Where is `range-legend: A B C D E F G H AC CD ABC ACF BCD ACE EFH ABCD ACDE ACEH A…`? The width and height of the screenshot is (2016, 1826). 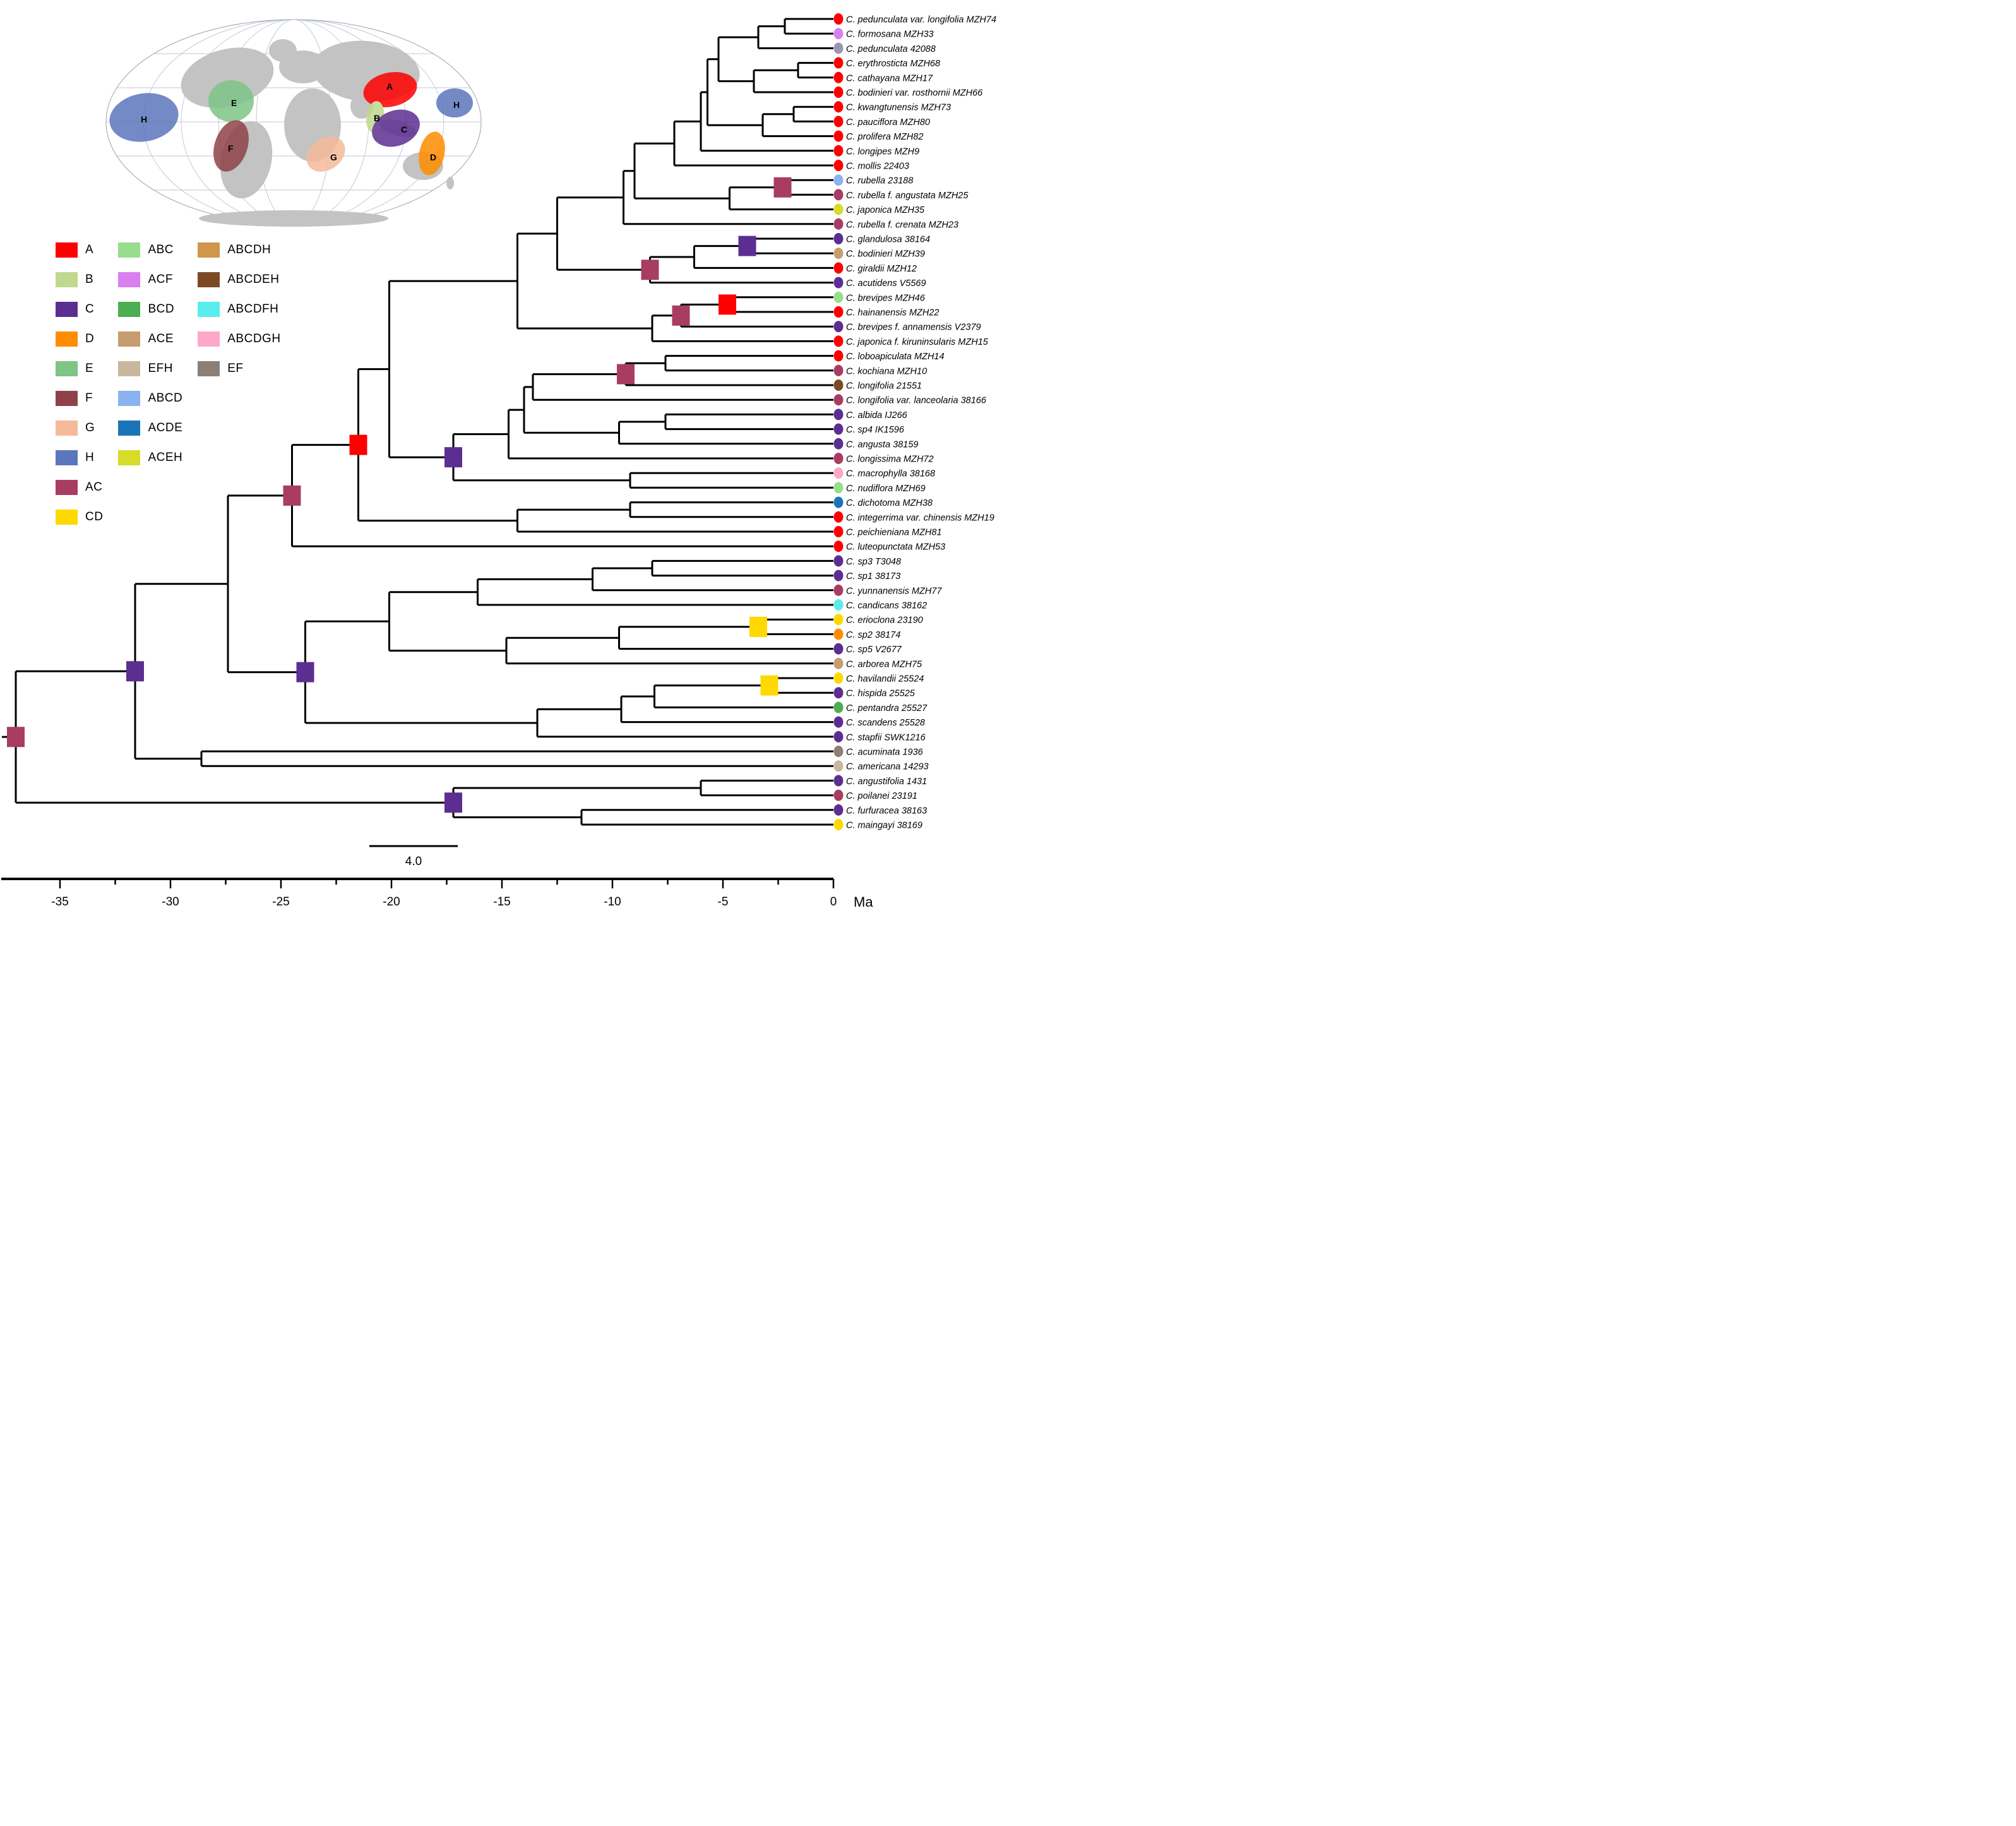 range-legend: A B C D E F G H AC CD ABC ACF BCD ACE EFH ABCD ACDE ACEH A… is located at coordinates (168, 383).